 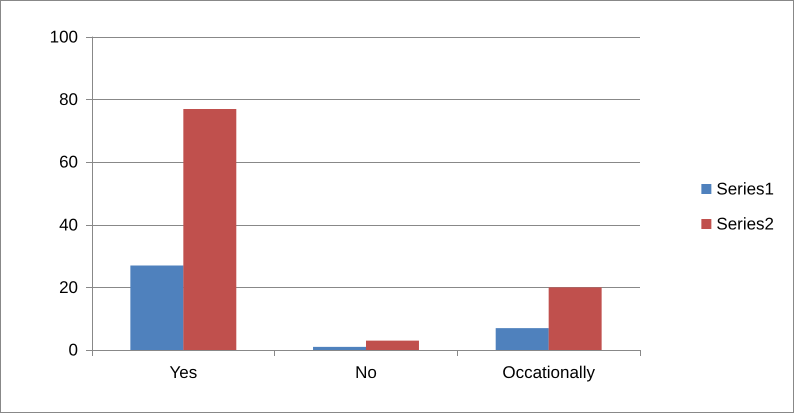 I want to click on legend-label: Series1, so click(x=745, y=189).